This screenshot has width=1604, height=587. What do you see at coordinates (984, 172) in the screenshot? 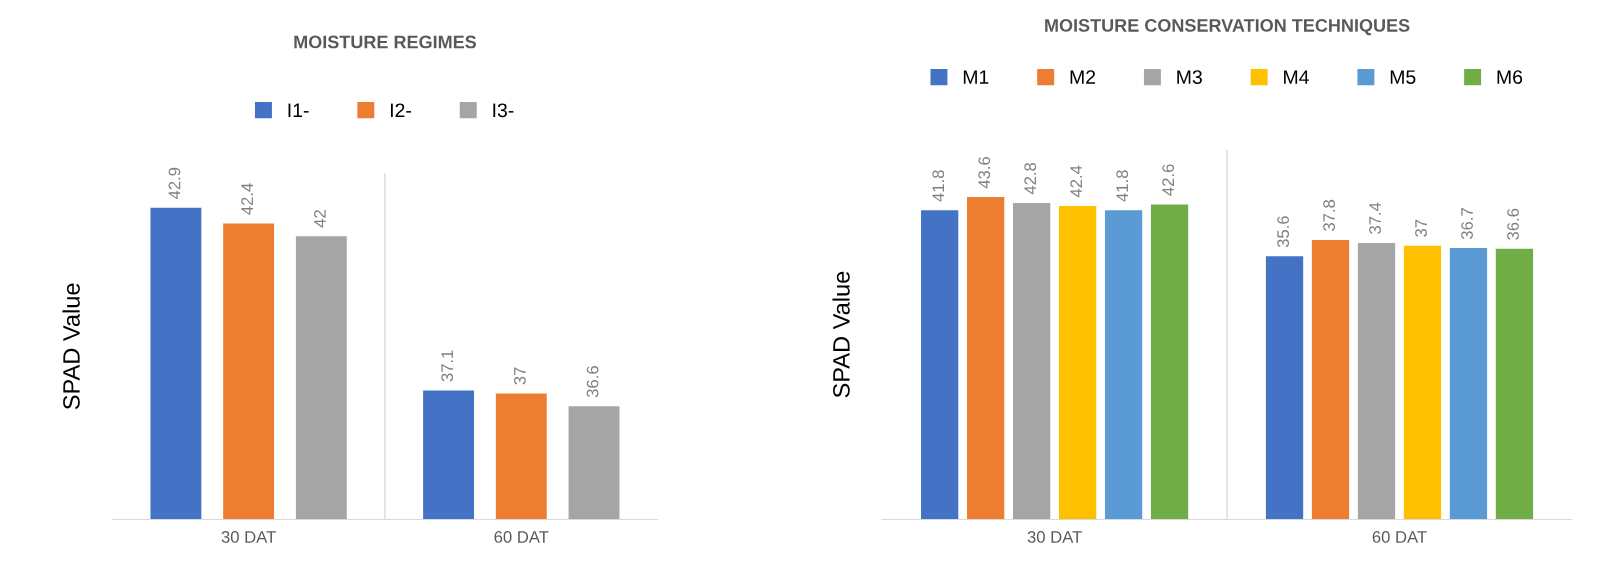
I see `data-label: 43.6` at bounding box center [984, 172].